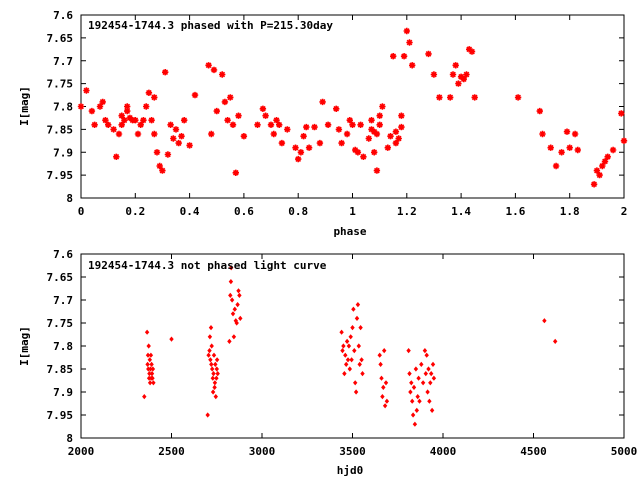 The height and width of the screenshot is (480, 640). Describe the element at coordinates (60, 415) in the screenshot. I see `y-tick-label: 7.95` at that location.